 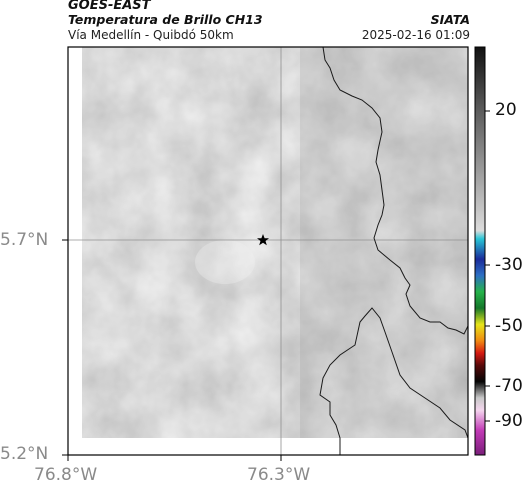 I want to click on timestamp-label: 2025-02-16 01:09, so click(x=415, y=35).